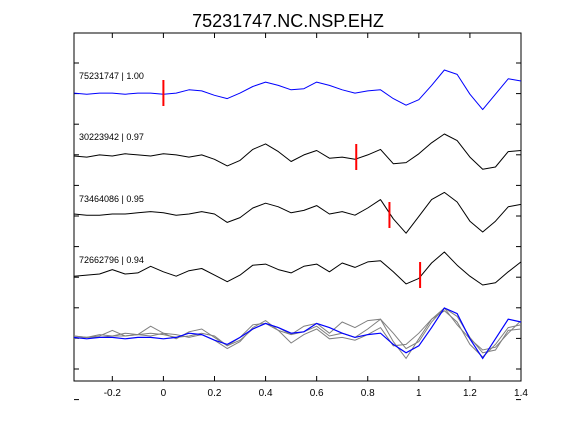  Describe the element at coordinates (521, 393) in the screenshot. I see `x-tick-label: 1.4` at that location.